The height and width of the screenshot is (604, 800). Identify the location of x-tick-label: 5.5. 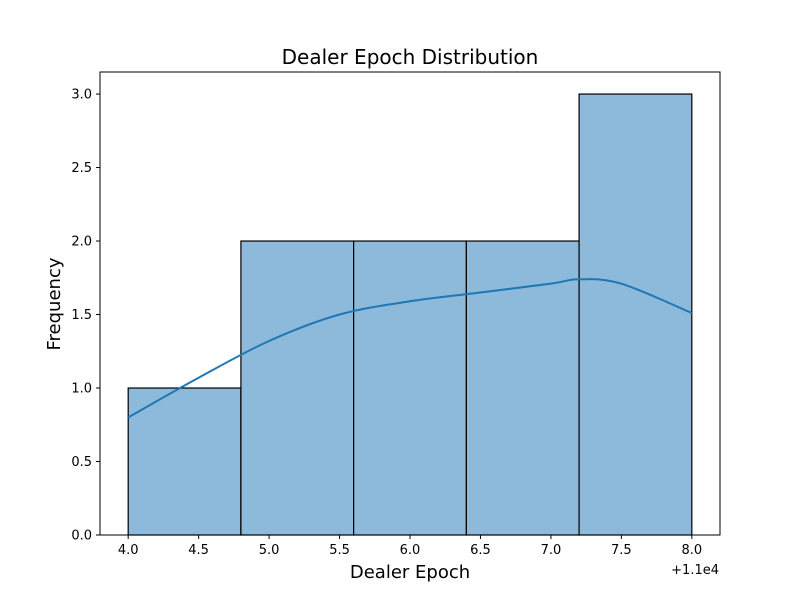
(339, 550).